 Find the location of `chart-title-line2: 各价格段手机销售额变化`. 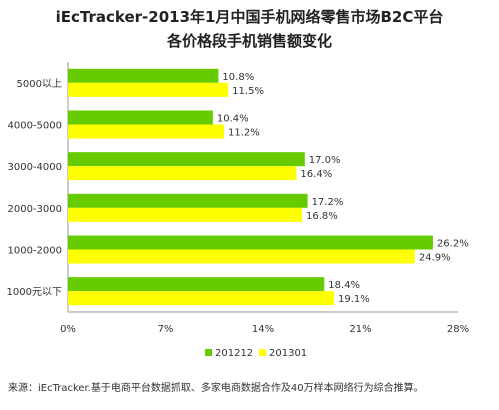

chart-title-line2: 各价格段手机销售额变化 is located at coordinates (249, 41).